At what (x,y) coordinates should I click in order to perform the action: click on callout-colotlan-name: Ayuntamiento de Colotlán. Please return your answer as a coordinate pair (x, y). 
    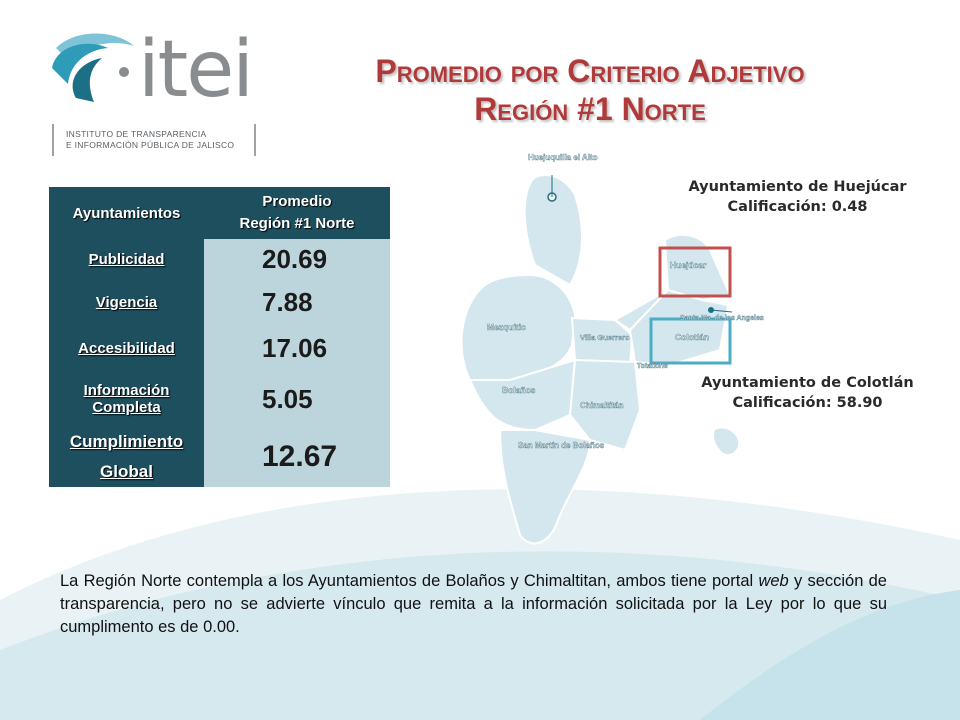
    Looking at the image, I should click on (807, 383).